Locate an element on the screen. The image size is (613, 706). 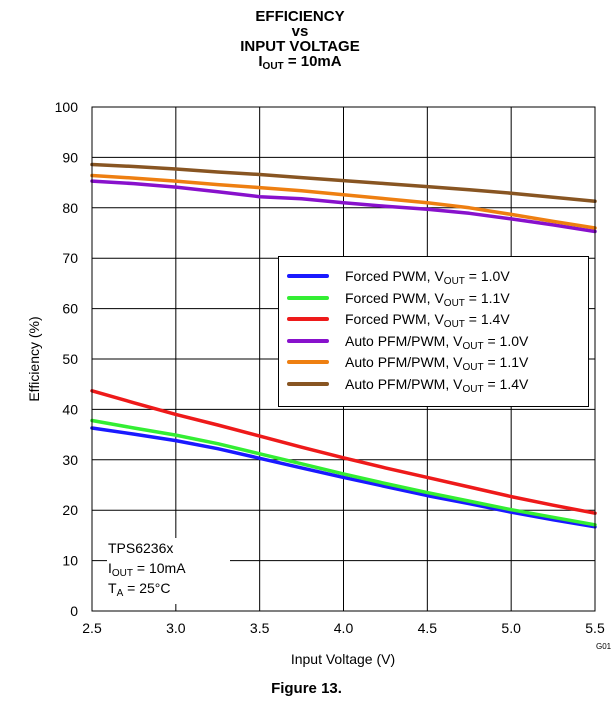
legend-item-1: Forced PWM, VOUT = 1.0V is located at coordinates (398, 276).